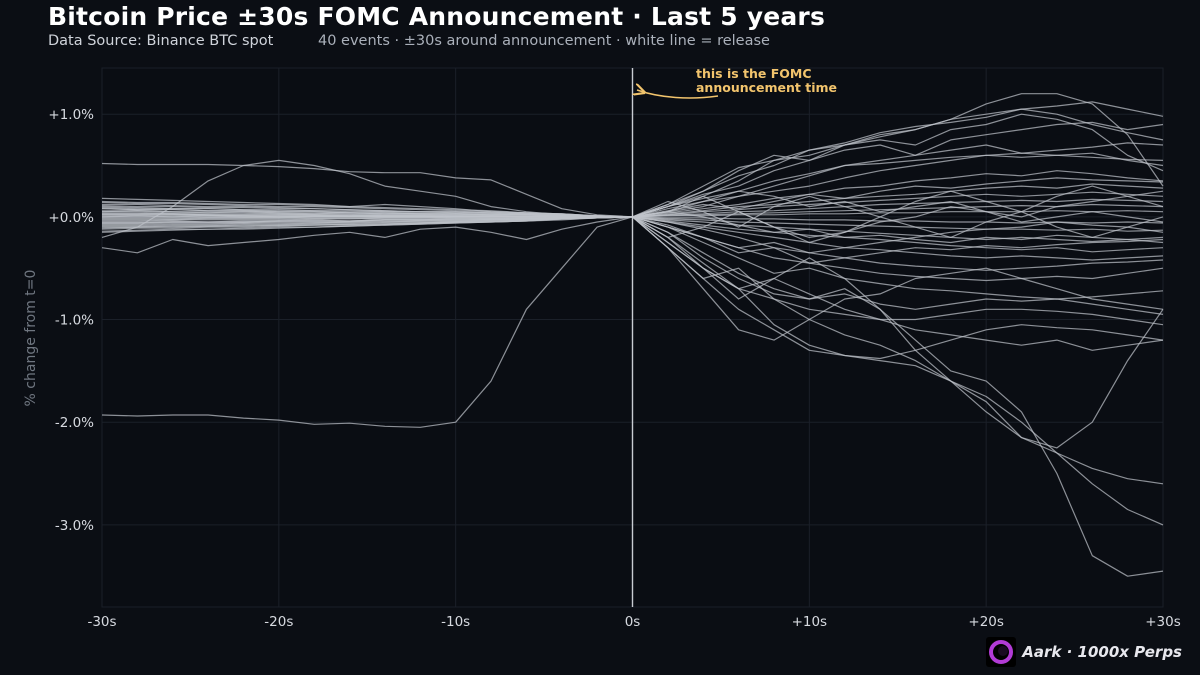 The image size is (1200, 675). I want to click on brand-badge: Aark · 1000x Perps, so click(1084, 652).